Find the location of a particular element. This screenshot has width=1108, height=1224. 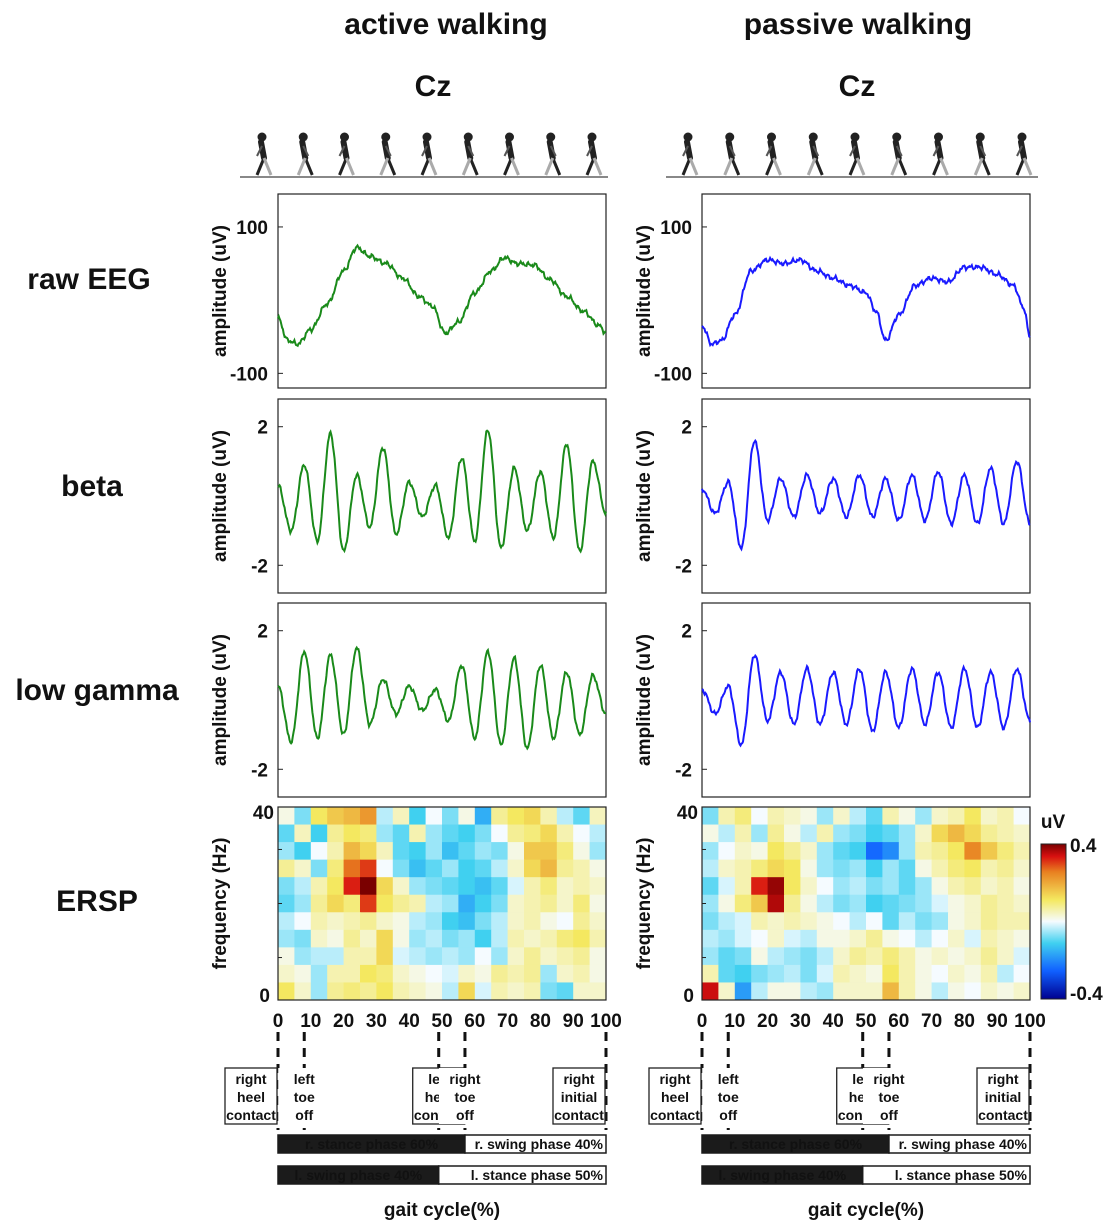

walker-strip-passive is located at coordinates (852, 155).